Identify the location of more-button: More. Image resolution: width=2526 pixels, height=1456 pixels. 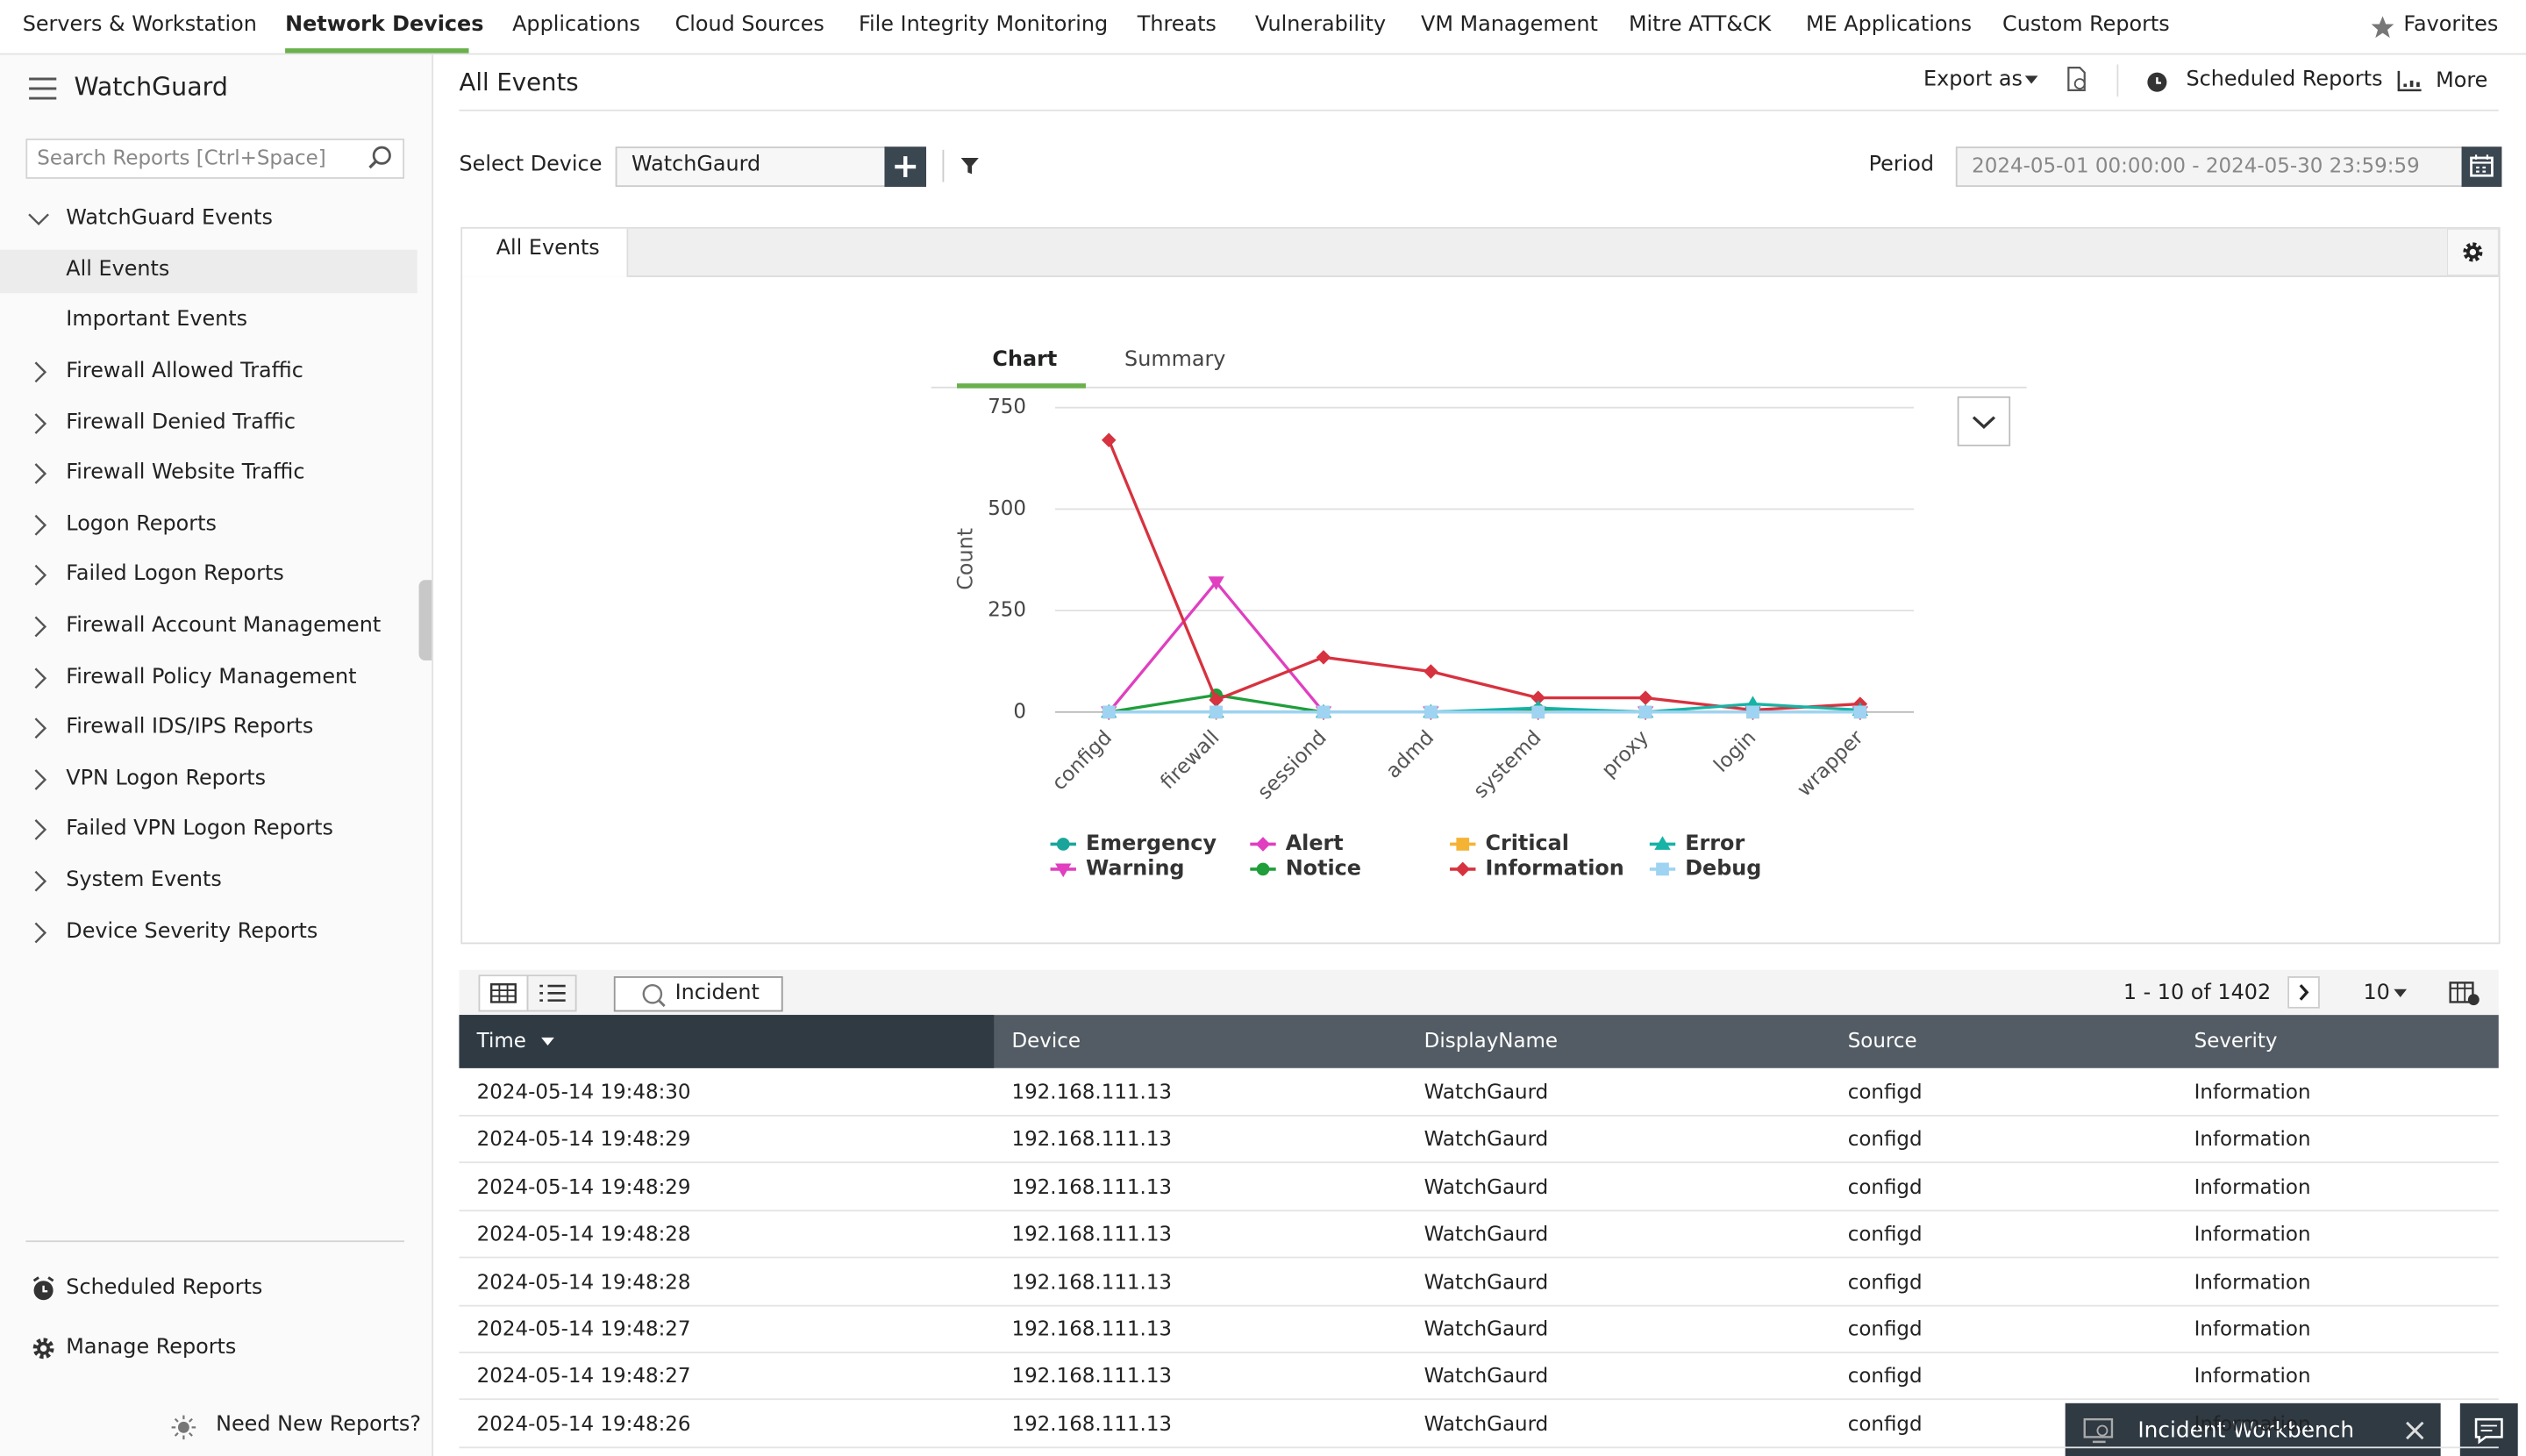
(2462, 81).